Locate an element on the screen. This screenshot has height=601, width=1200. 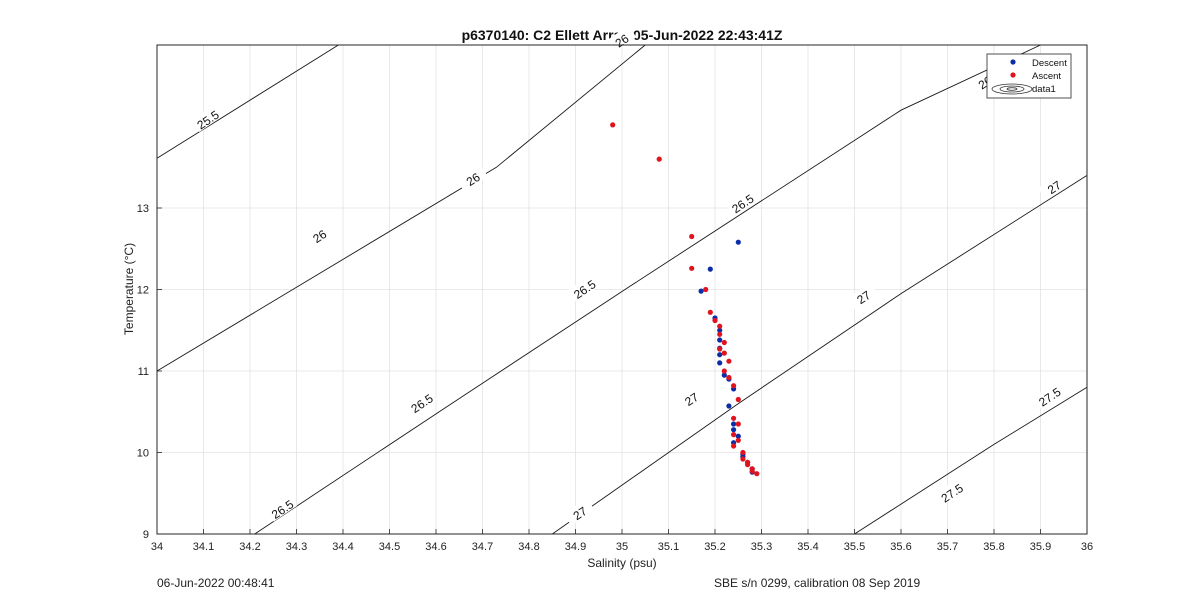
x-tick-label: 35.1 is located at coordinates (668, 547).